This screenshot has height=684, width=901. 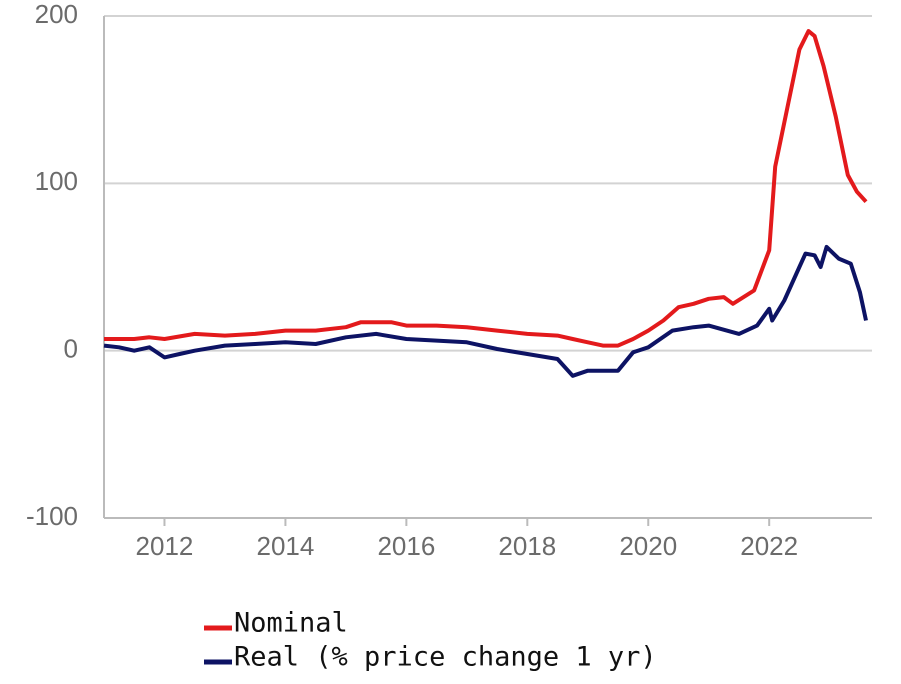 What do you see at coordinates (56, 14) in the screenshot?
I see `y-tick-label: 200` at bounding box center [56, 14].